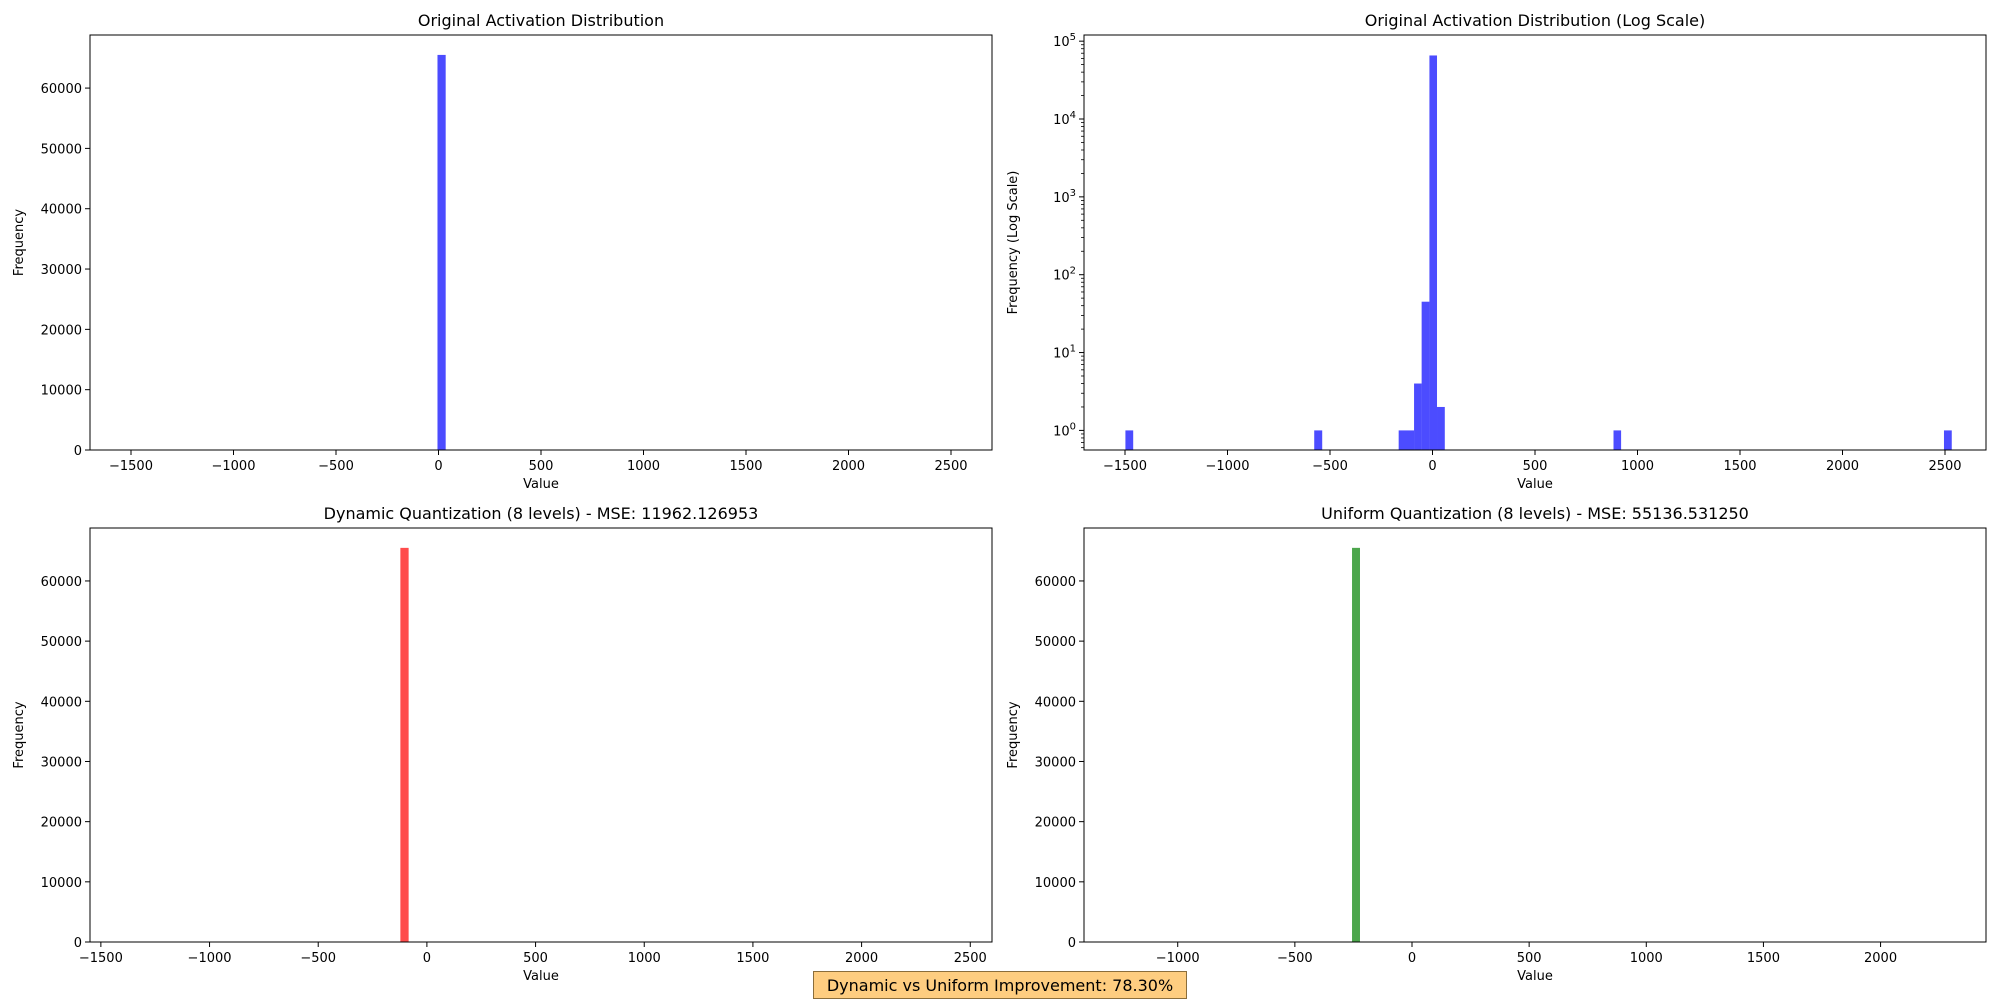 Image resolution: width=2000 pixels, height=1000 pixels. I want to click on original-distribution-x-tick-label: 1000, so click(643, 466).